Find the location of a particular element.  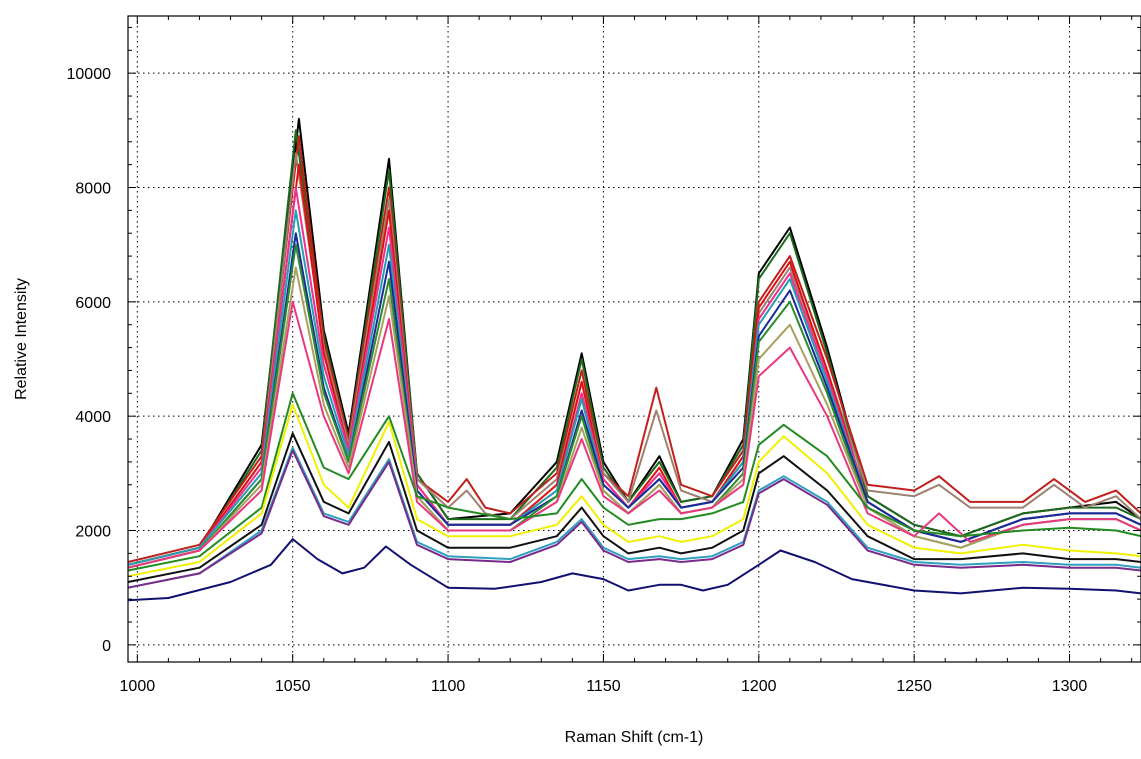

y-tick-label: 0 is located at coordinates (106, 646).